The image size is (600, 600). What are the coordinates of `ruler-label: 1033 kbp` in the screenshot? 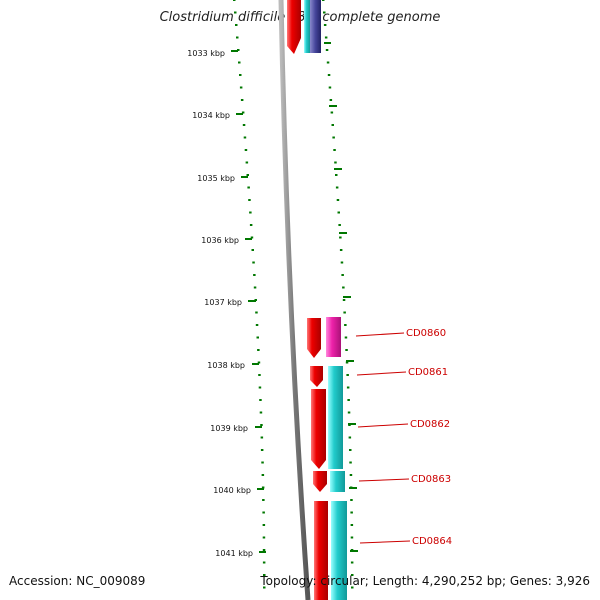 It's located at (206, 53).